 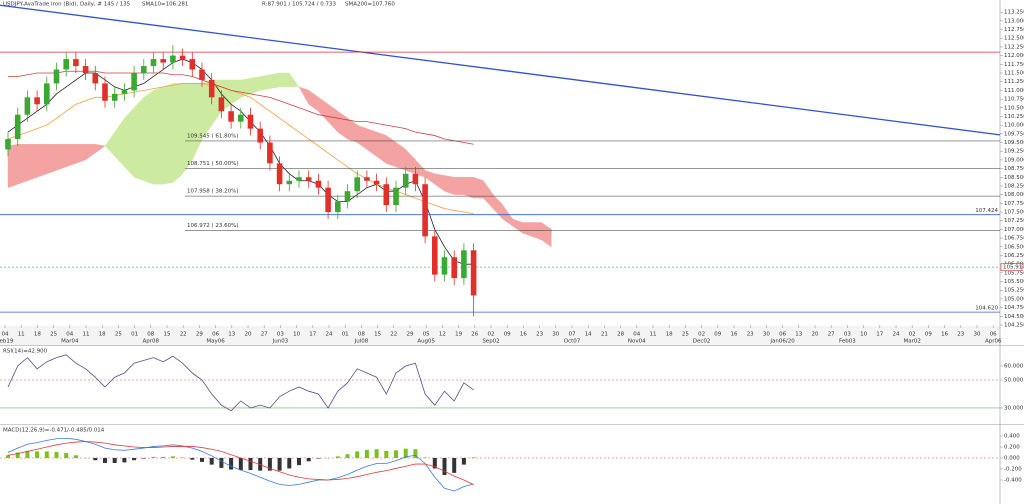 What do you see at coordinates (993, 335) in the screenshot?
I see `x-tick-label: 06` at bounding box center [993, 335].